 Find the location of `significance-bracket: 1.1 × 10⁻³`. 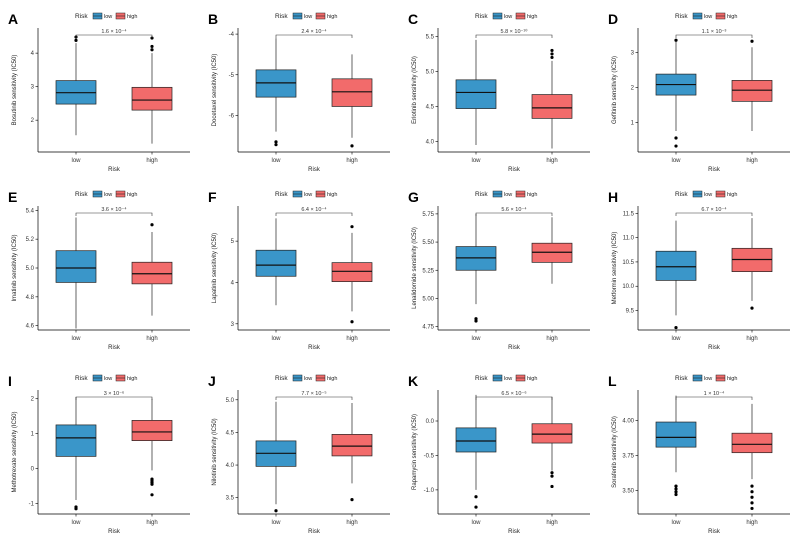

significance-bracket: 1.1 × 10⁻³ is located at coordinates (714, 33).